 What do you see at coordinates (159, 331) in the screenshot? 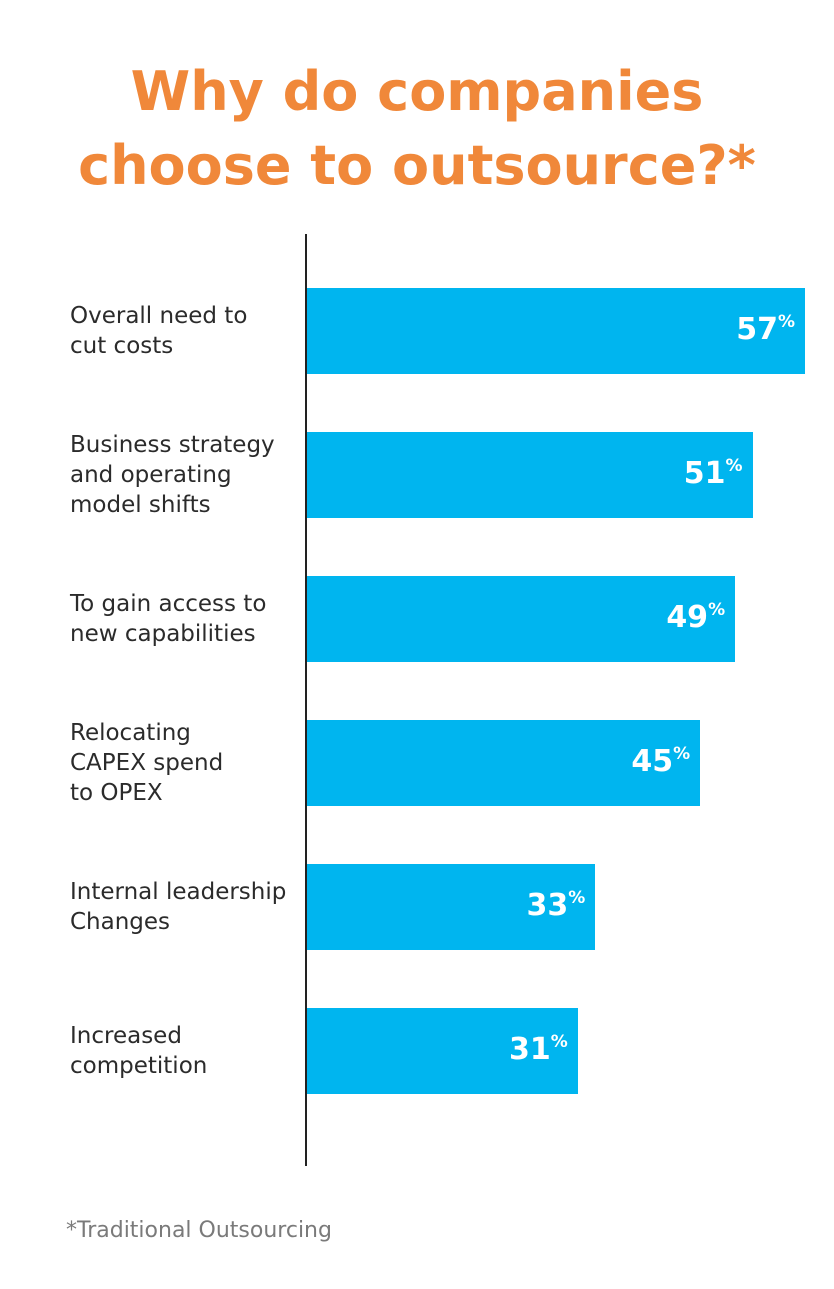
I see `category-label: Overall need to cut costs` at bounding box center [159, 331].